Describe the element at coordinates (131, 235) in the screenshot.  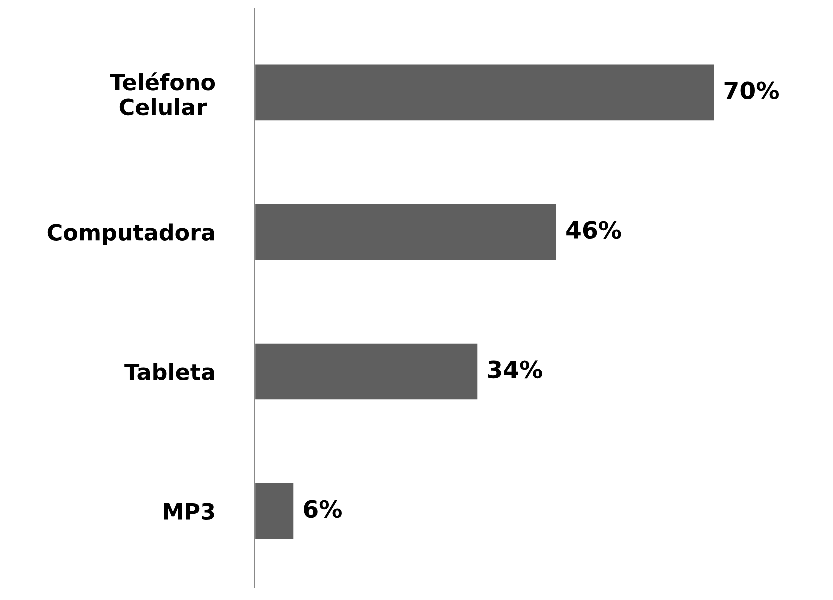
I see `y-tick-label: Computadora` at that location.